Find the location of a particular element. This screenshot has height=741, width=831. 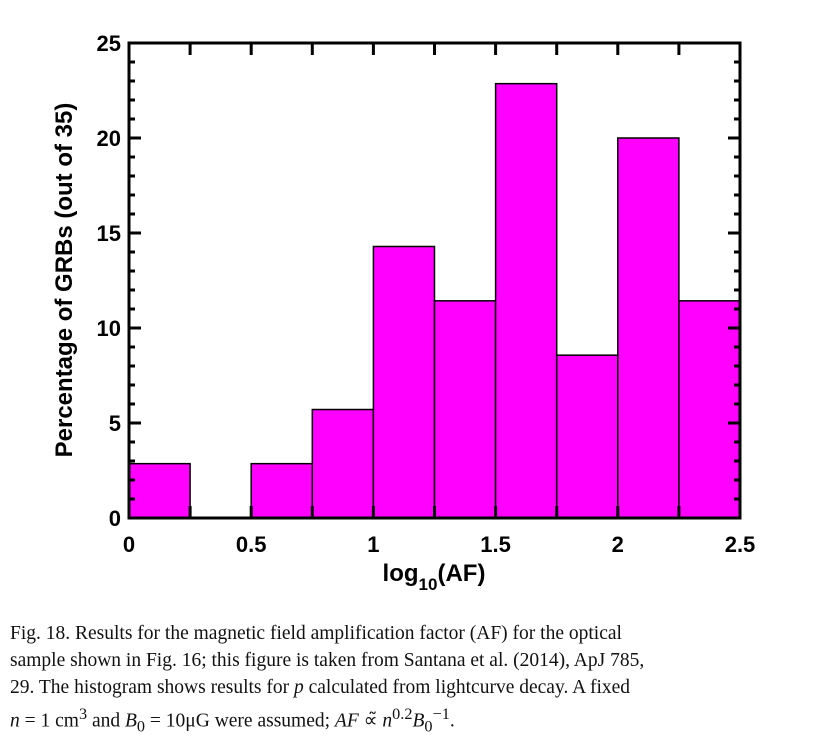

x-tick-label: 1.5 is located at coordinates (495, 544).